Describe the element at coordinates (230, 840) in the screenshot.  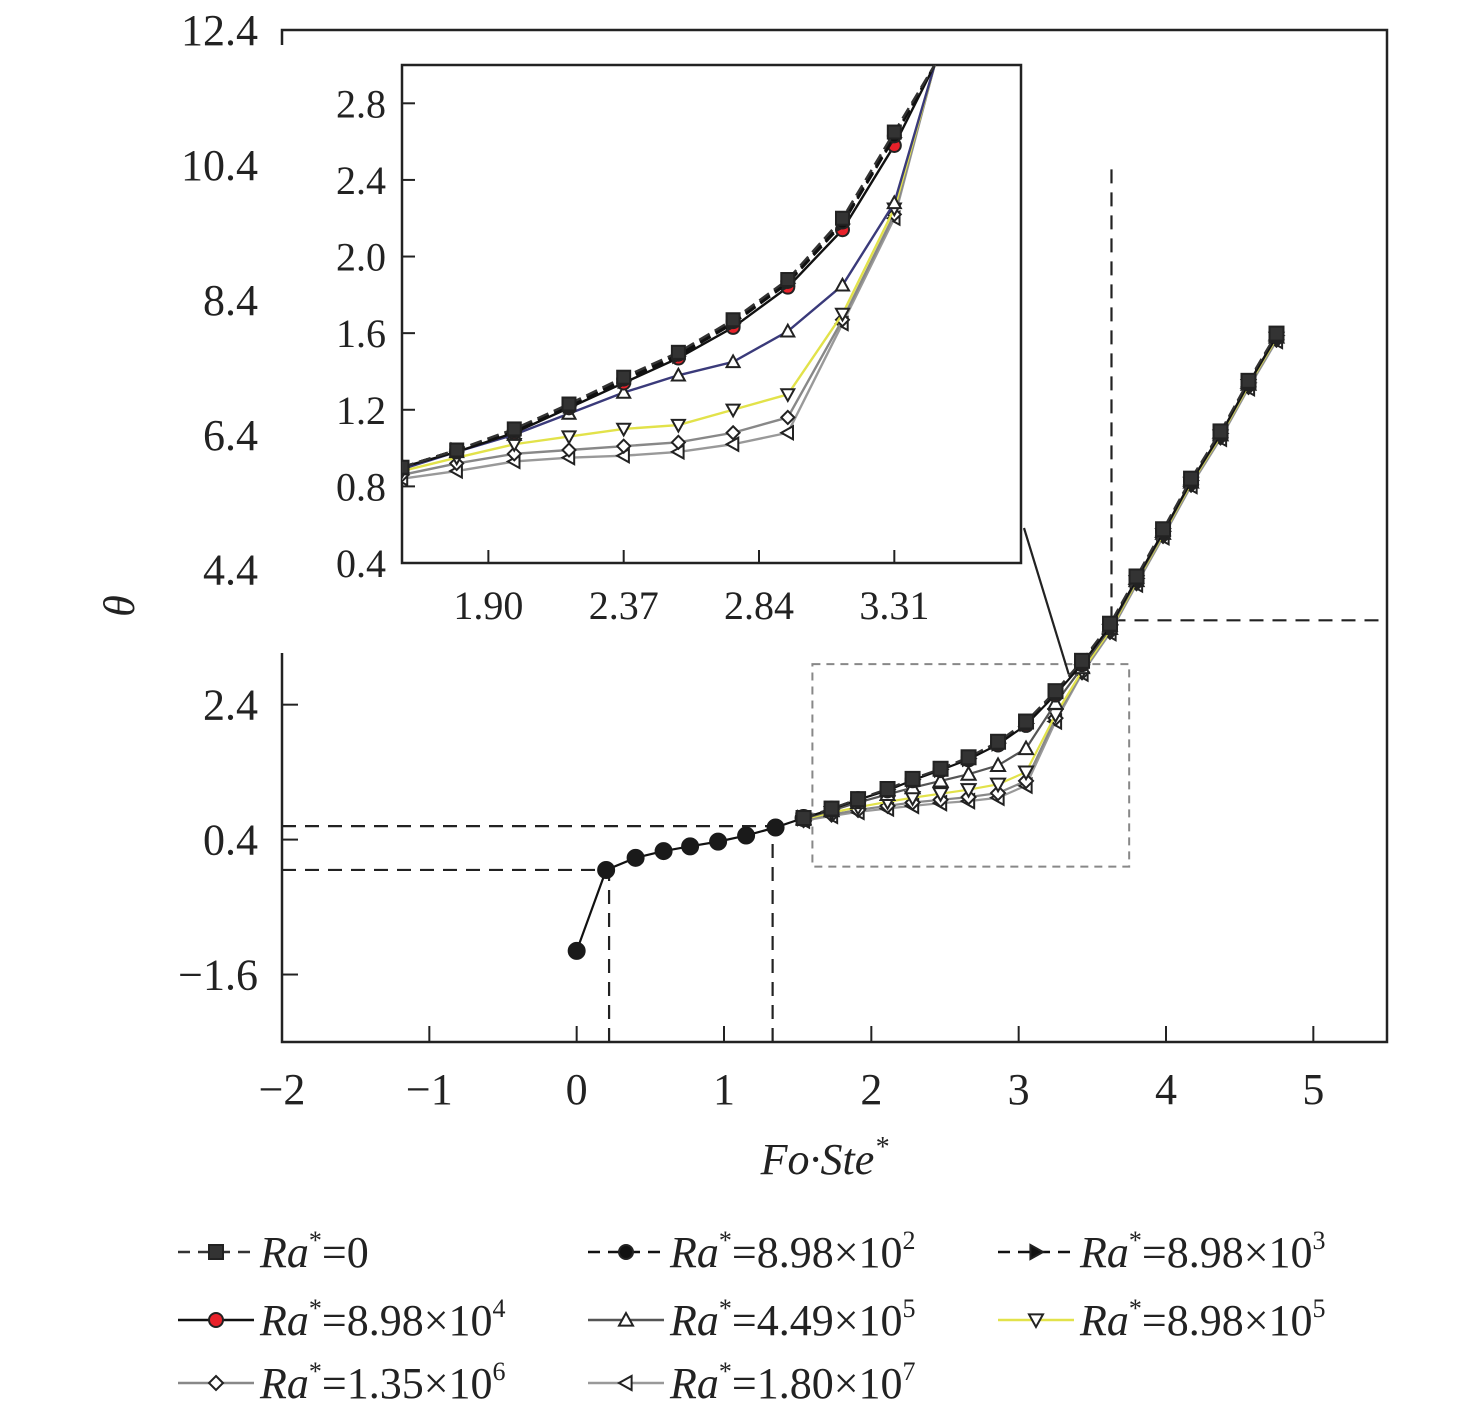
I see `y-tick-label: 0.4` at that location.